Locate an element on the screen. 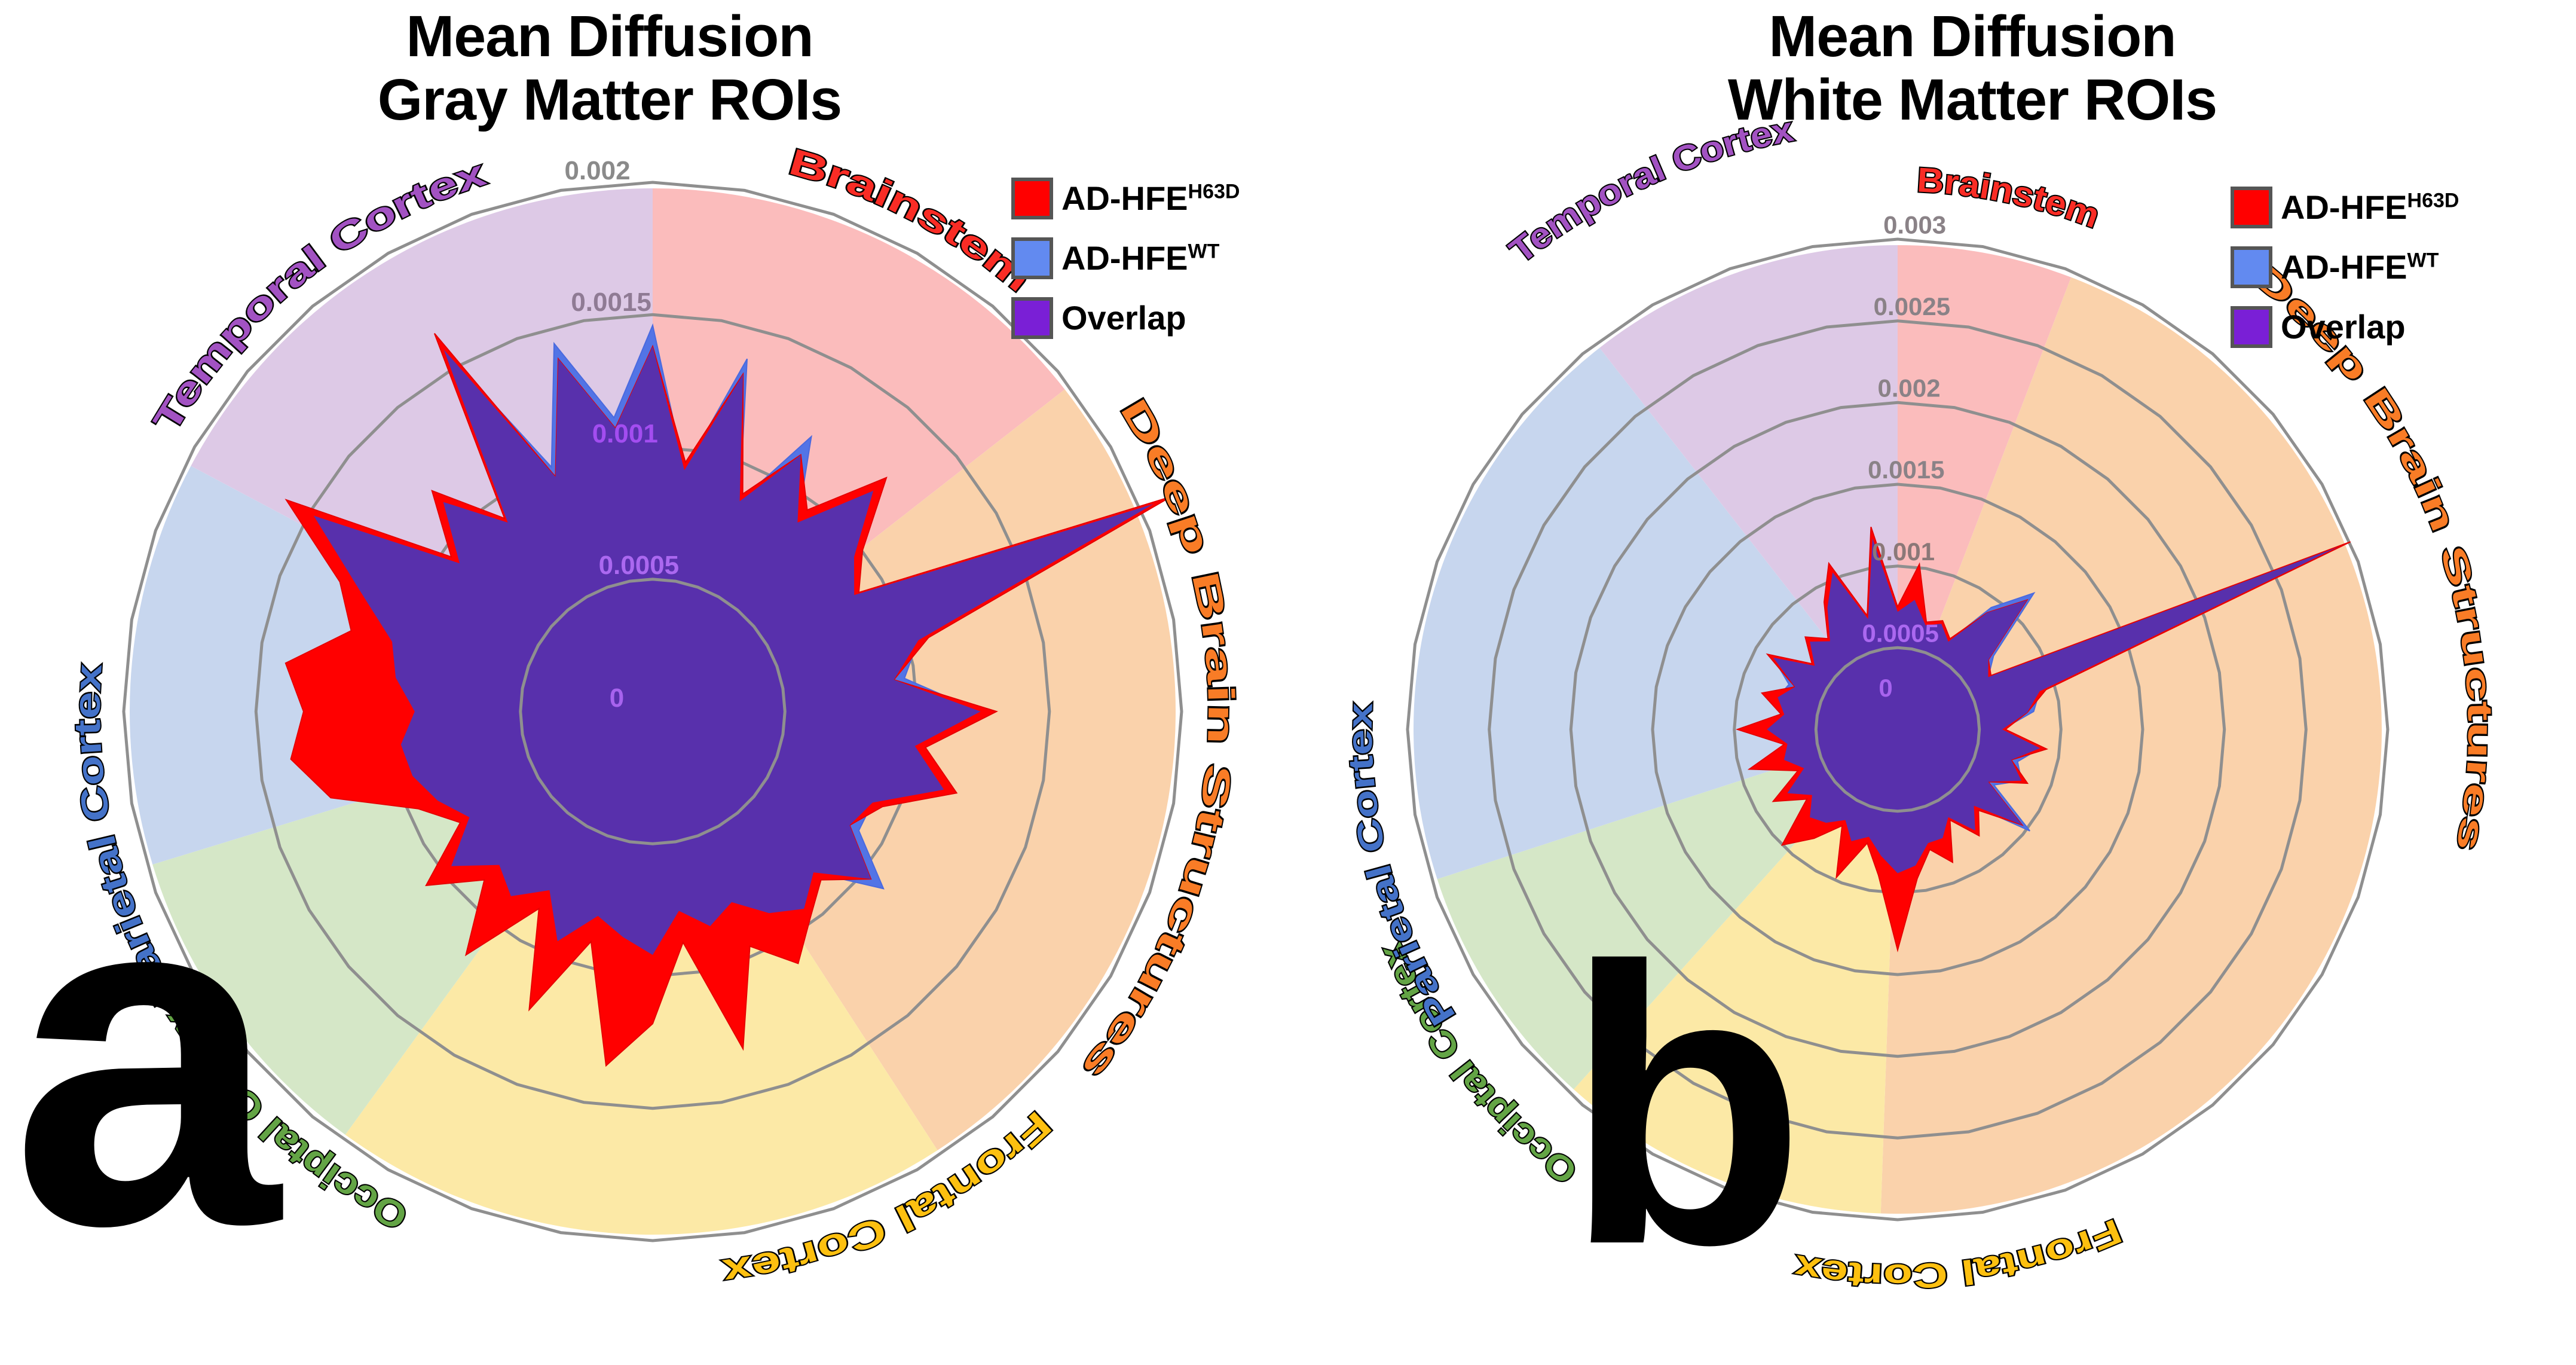 Image resolution: width=2576 pixels, height=1365 pixels. chart-a-title-line1: Mean Diffusion is located at coordinates (609, 36).